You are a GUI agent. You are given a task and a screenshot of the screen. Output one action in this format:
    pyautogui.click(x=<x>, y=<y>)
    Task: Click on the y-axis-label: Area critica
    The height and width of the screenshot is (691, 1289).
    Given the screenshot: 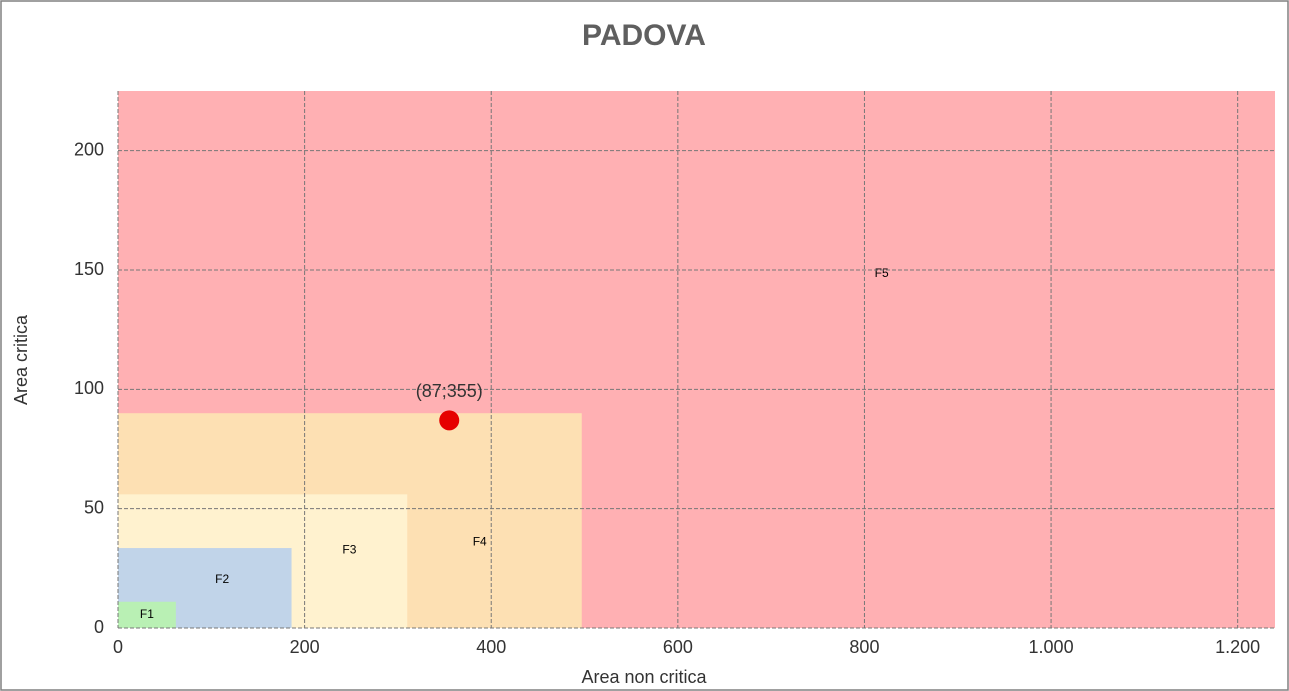 What is the action you would take?
    pyautogui.click(x=21, y=359)
    